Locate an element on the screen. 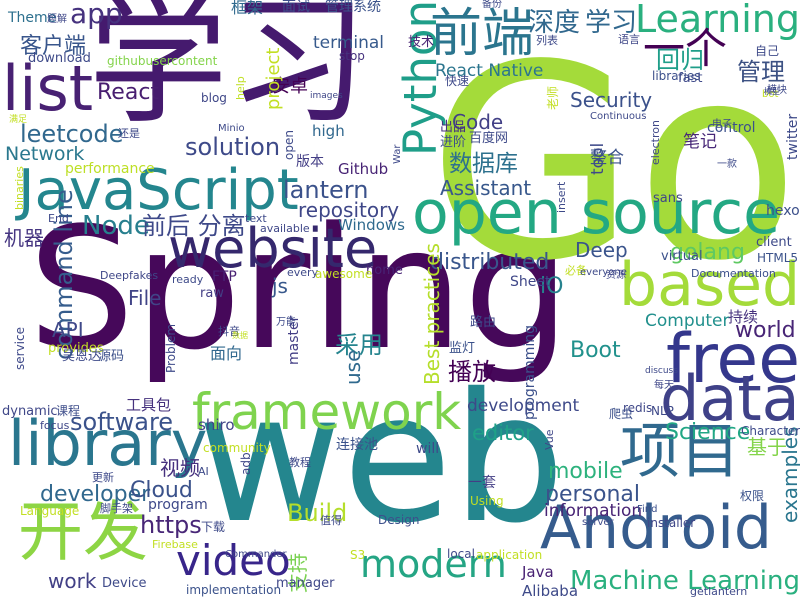  word: 前端 is located at coordinates (482, 34).